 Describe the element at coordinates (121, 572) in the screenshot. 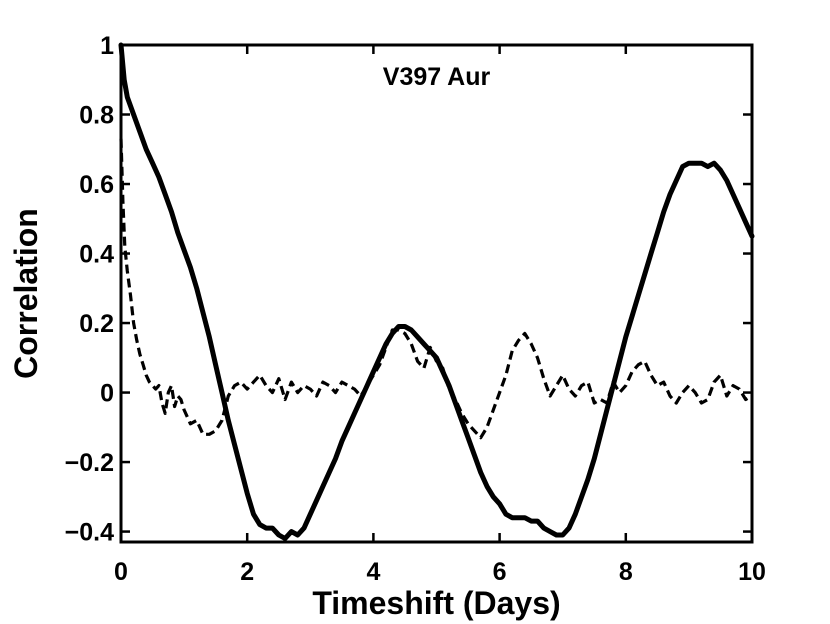

I see `x-tick-label: 0` at that location.